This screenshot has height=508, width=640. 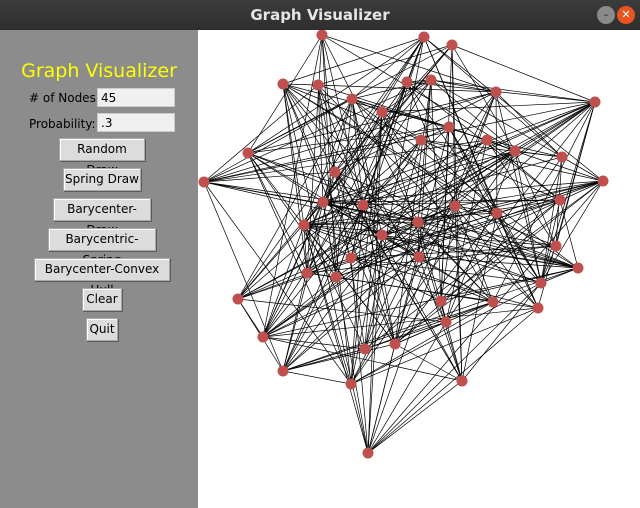 I want to click on nodes-label: # of Nodes:, so click(x=64, y=98).